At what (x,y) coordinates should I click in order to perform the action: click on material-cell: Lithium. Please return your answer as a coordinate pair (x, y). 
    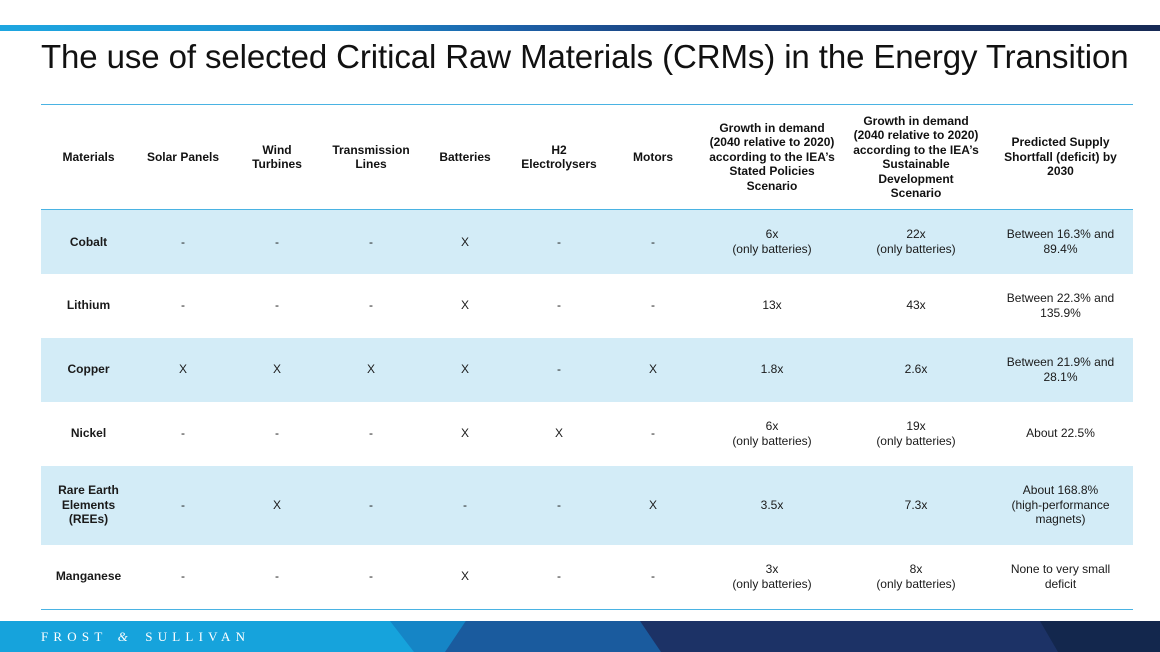
    Looking at the image, I should click on (88, 305).